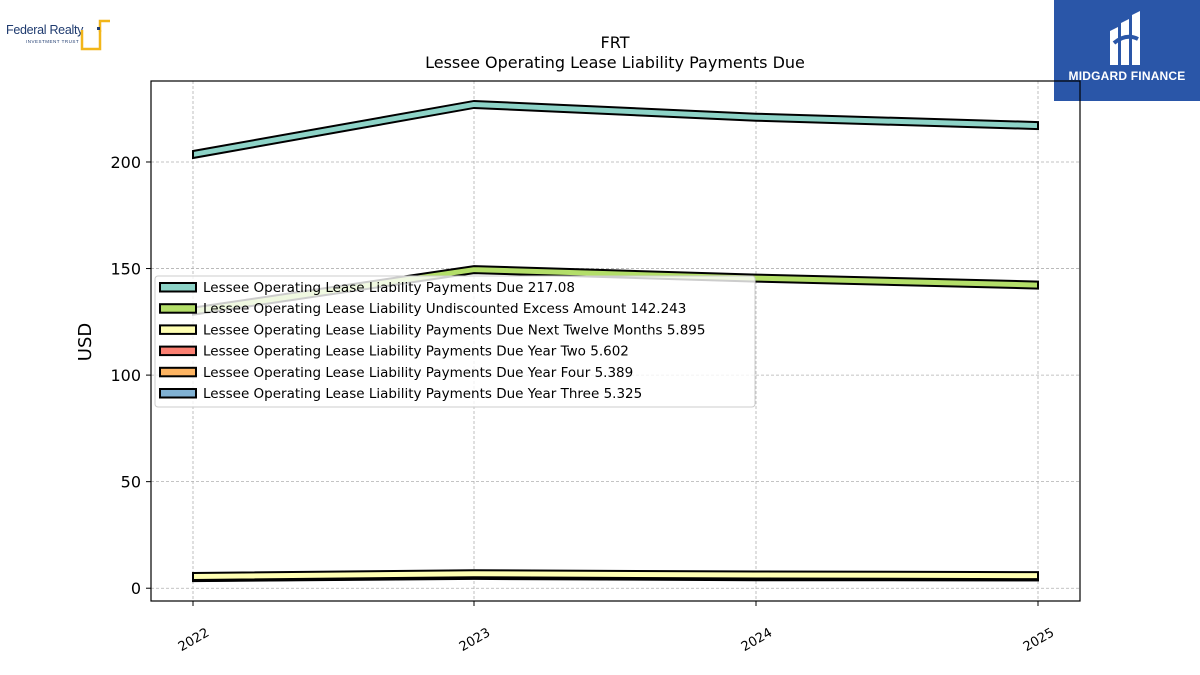 The image size is (1200, 675). Describe the element at coordinates (1039, 640) in the screenshot. I see `x-tick-label: 2025` at that location.